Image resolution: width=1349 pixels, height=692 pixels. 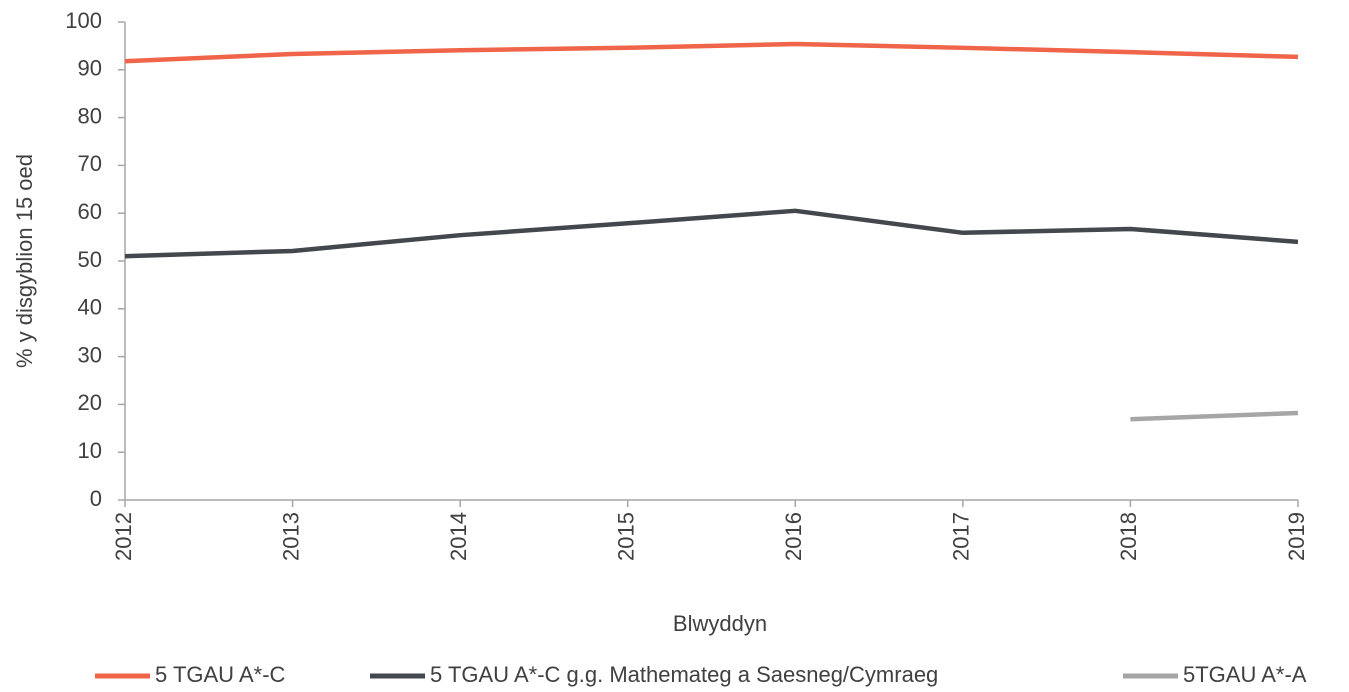 What do you see at coordinates (90, 68) in the screenshot?
I see `y-tick-label: 90` at bounding box center [90, 68].